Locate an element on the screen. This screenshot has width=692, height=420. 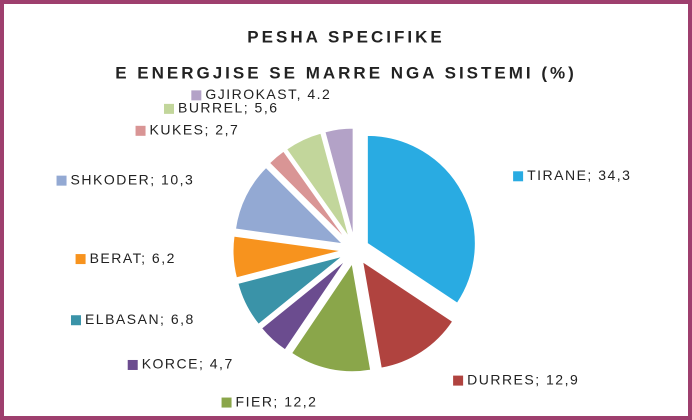
data-label: BURREL; 5,6 is located at coordinates (228, 108).